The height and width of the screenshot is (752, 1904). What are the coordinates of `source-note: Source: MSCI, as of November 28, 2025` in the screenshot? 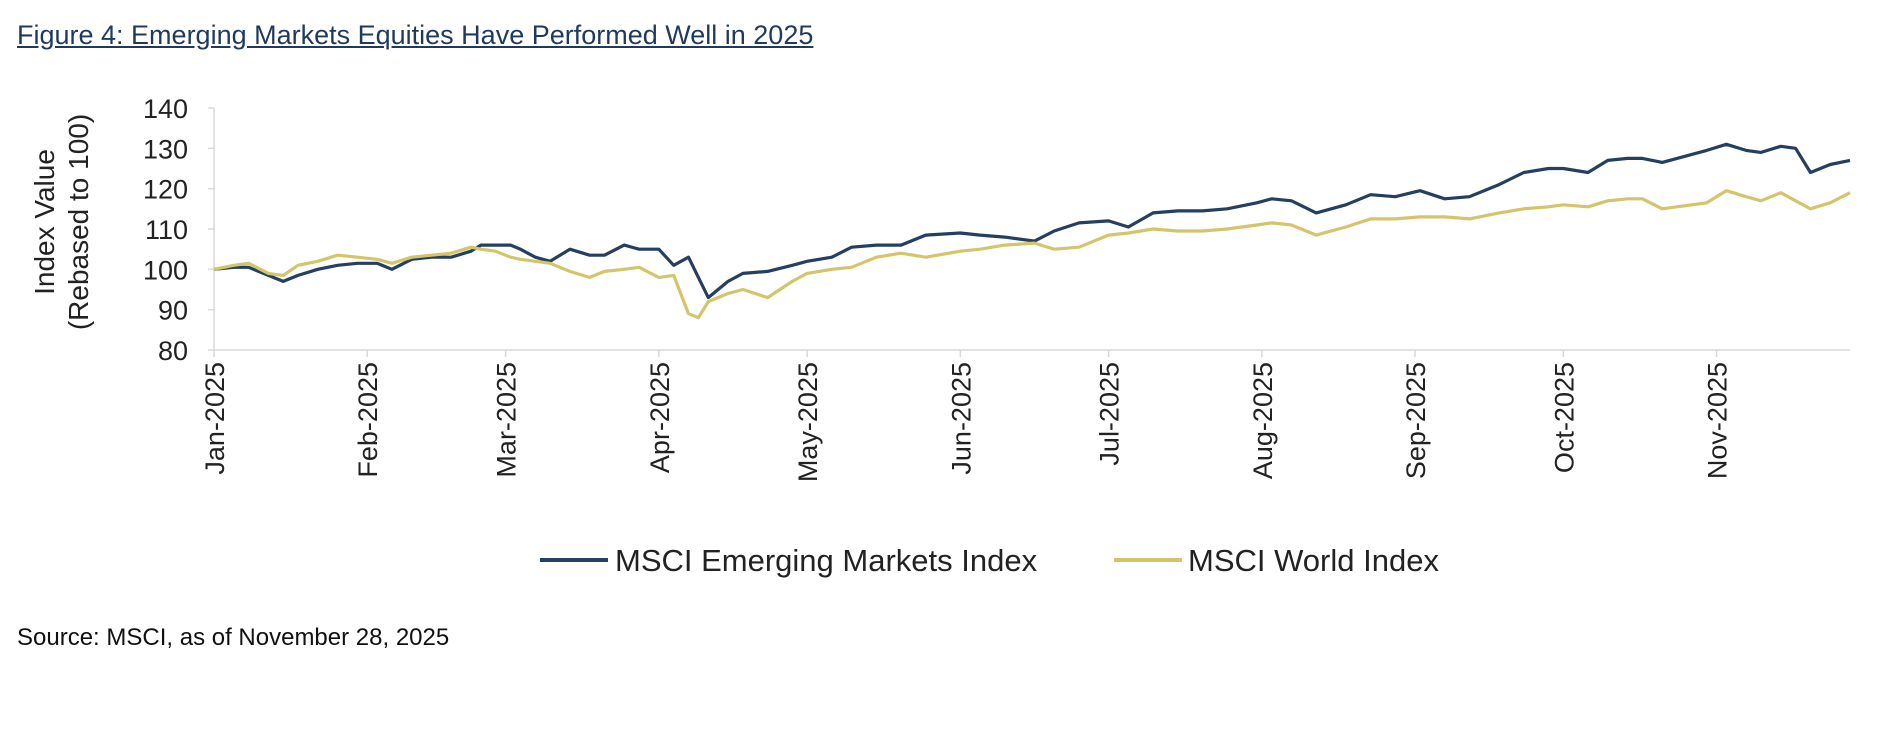 It's located at (233, 637).